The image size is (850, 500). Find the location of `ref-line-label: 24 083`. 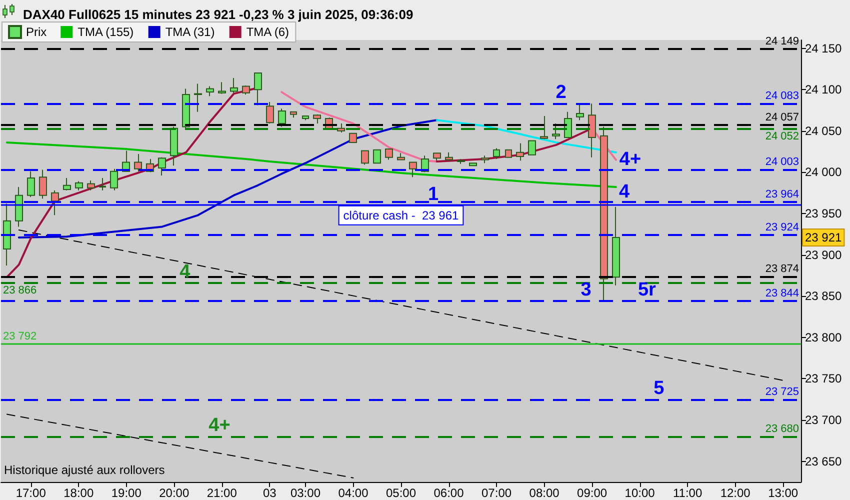

ref-line-label: 24 083 is located at coordinates (782, 96).